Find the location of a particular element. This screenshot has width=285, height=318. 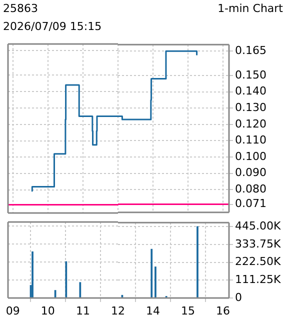

x-tick-label: 09 is located at coordinates (13, 311).